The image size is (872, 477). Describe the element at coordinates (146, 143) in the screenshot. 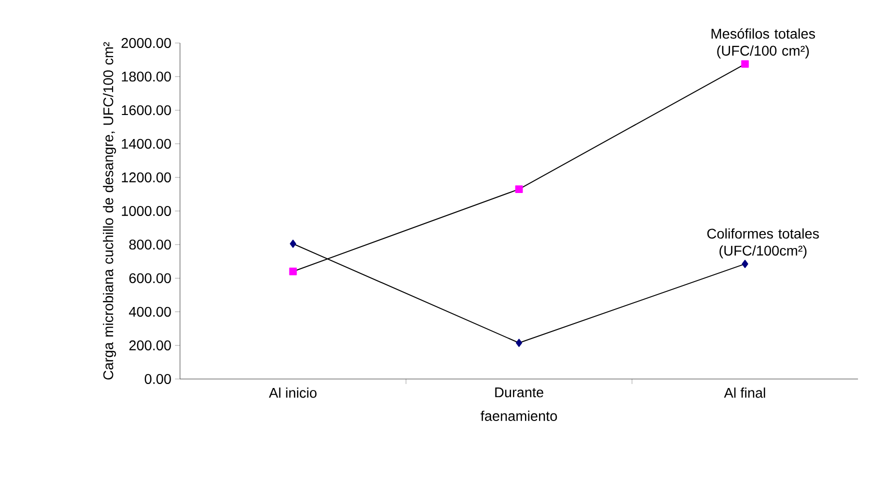

I see `y-tick-label: 1400.00` at that location.